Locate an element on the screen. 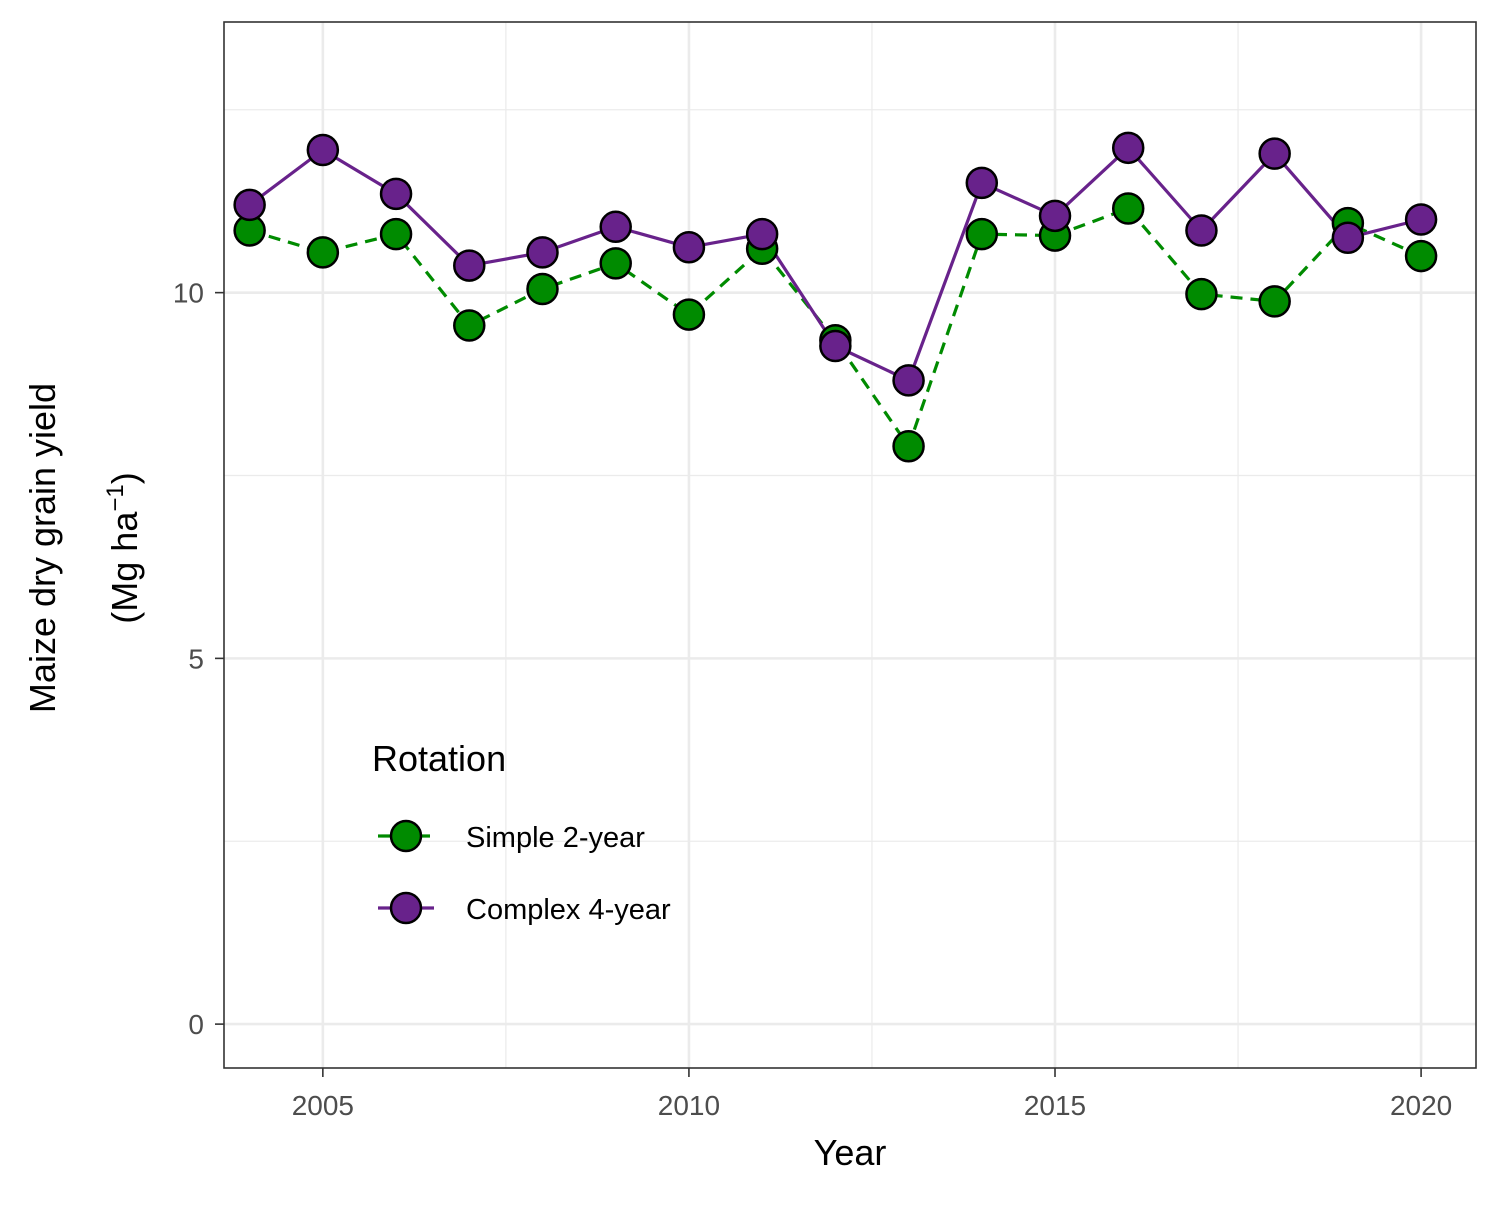 This screenshot has width=1500, height=1205. y-tick-label: 0 is located at coordinates (196, 1024).